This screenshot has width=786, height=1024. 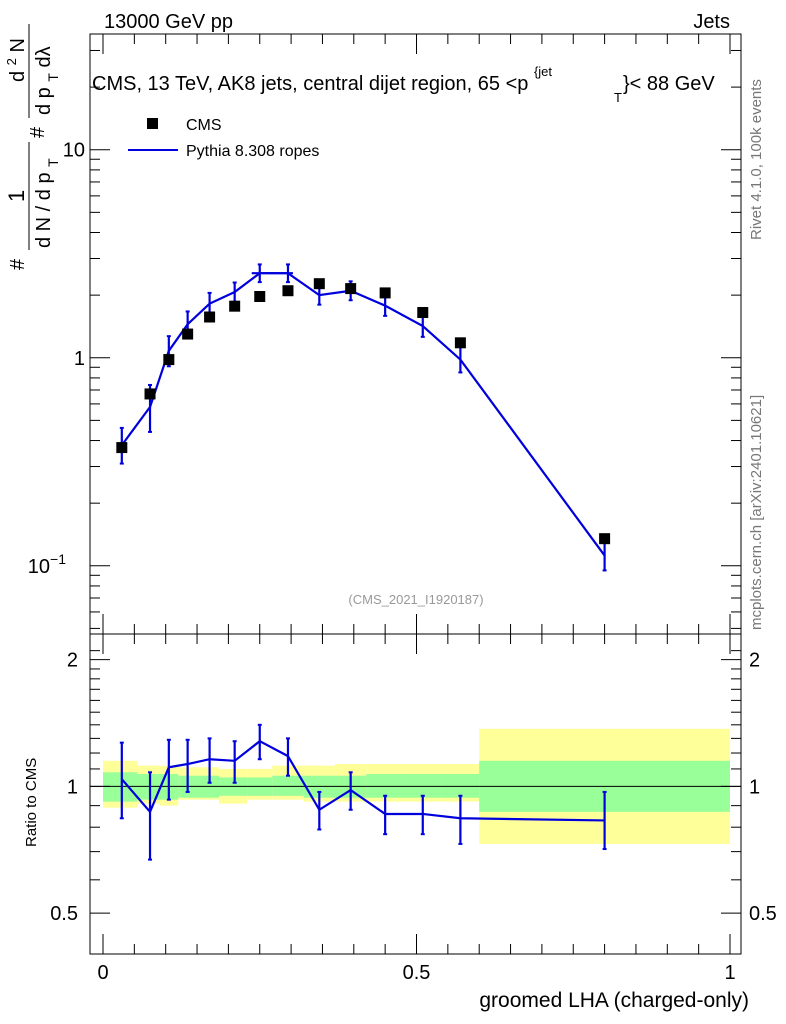 I want to click on ylabel-dn: d N / d p T, so click(x=47, y=203).